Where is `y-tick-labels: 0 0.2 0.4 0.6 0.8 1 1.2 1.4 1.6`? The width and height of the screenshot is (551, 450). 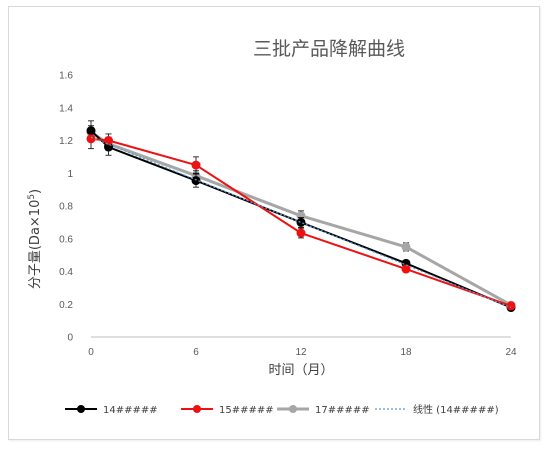
y-tick-labels: 0 0.2 0.4 0.6 0.8 1 1.2 1.4 1.6 is located at coordinates (66, 207).